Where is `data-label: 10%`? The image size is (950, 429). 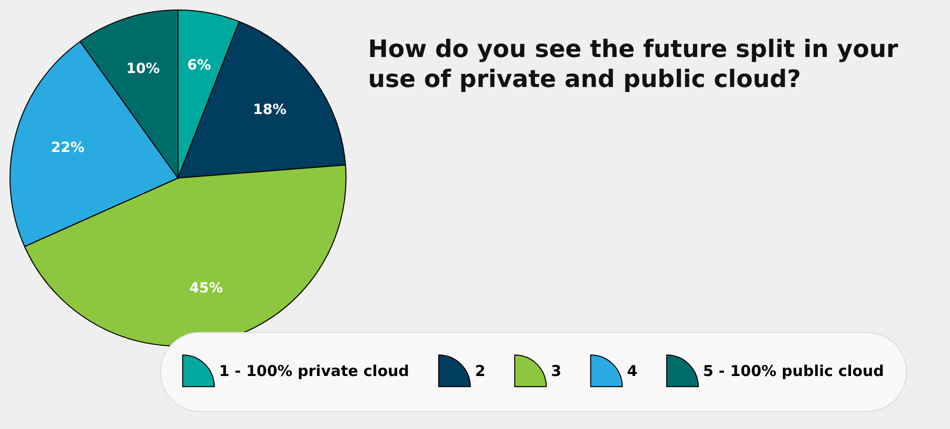 data-label: 10% is located at coordinates (143, 69).